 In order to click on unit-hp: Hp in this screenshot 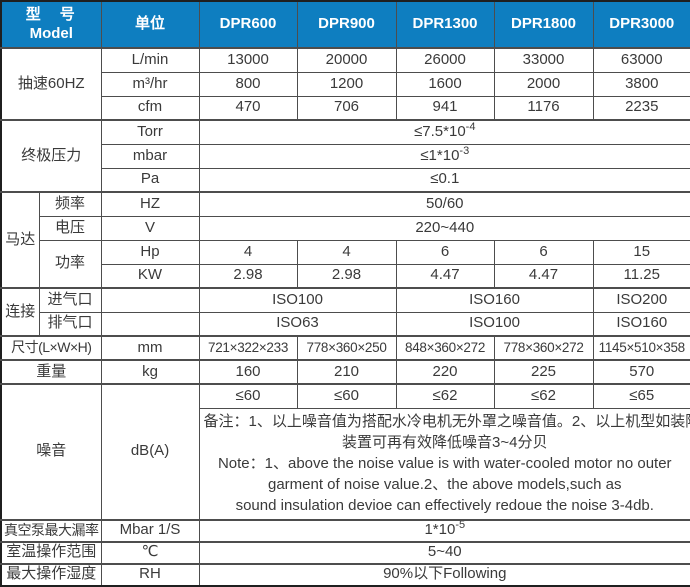, I will do `click(150, 252)`.